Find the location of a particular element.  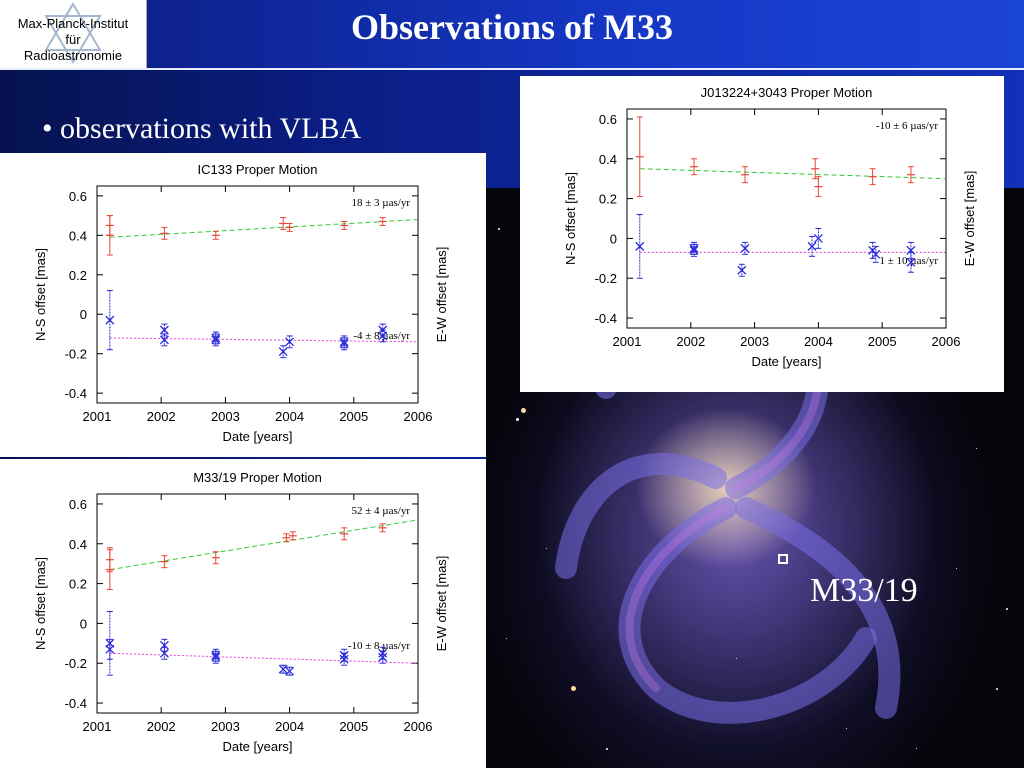

bullet-item: • observations with VLBA is located at coordinates (201, 129).